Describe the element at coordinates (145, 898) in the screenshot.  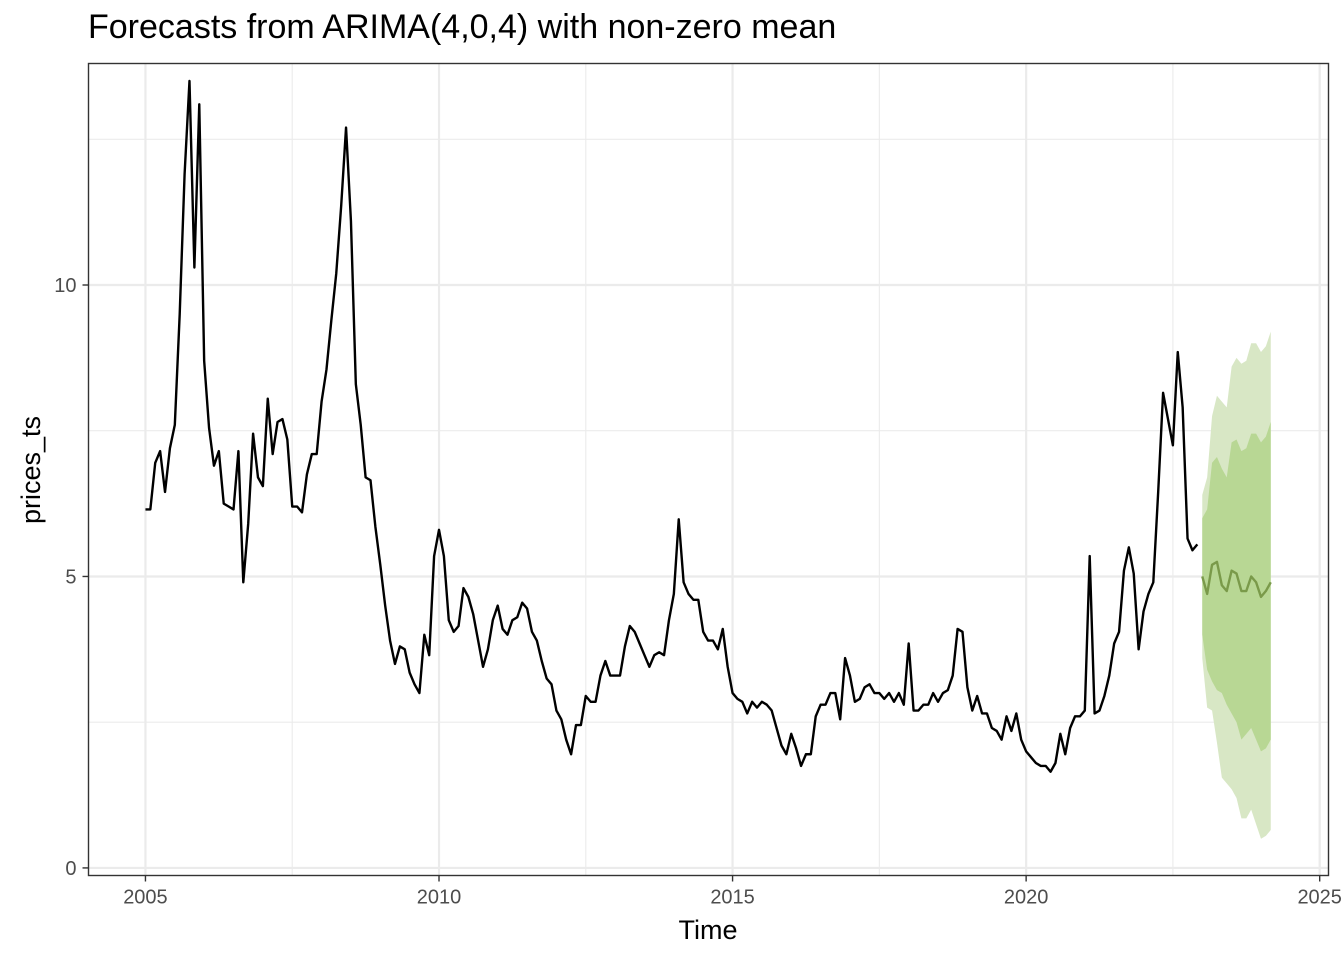
I see `x-tick-label: 2005` at that location.